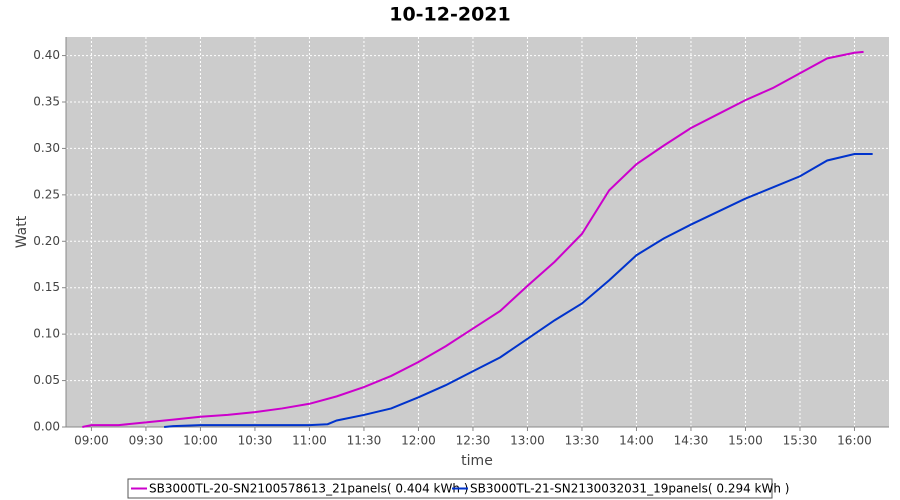  I want to click on x-tick-label: 15:30, so click(800, 441).